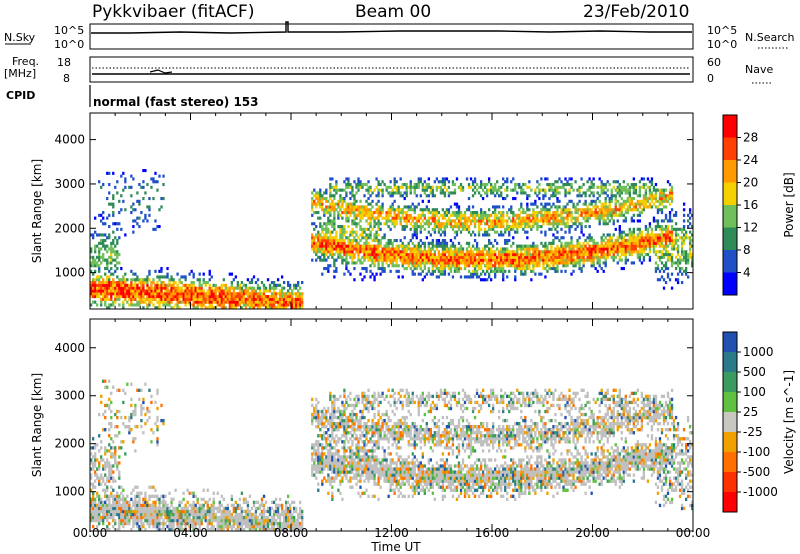 The image size is (800, 554). I want to click on noise-right-tick-top: 10^5, so click(722, 30).